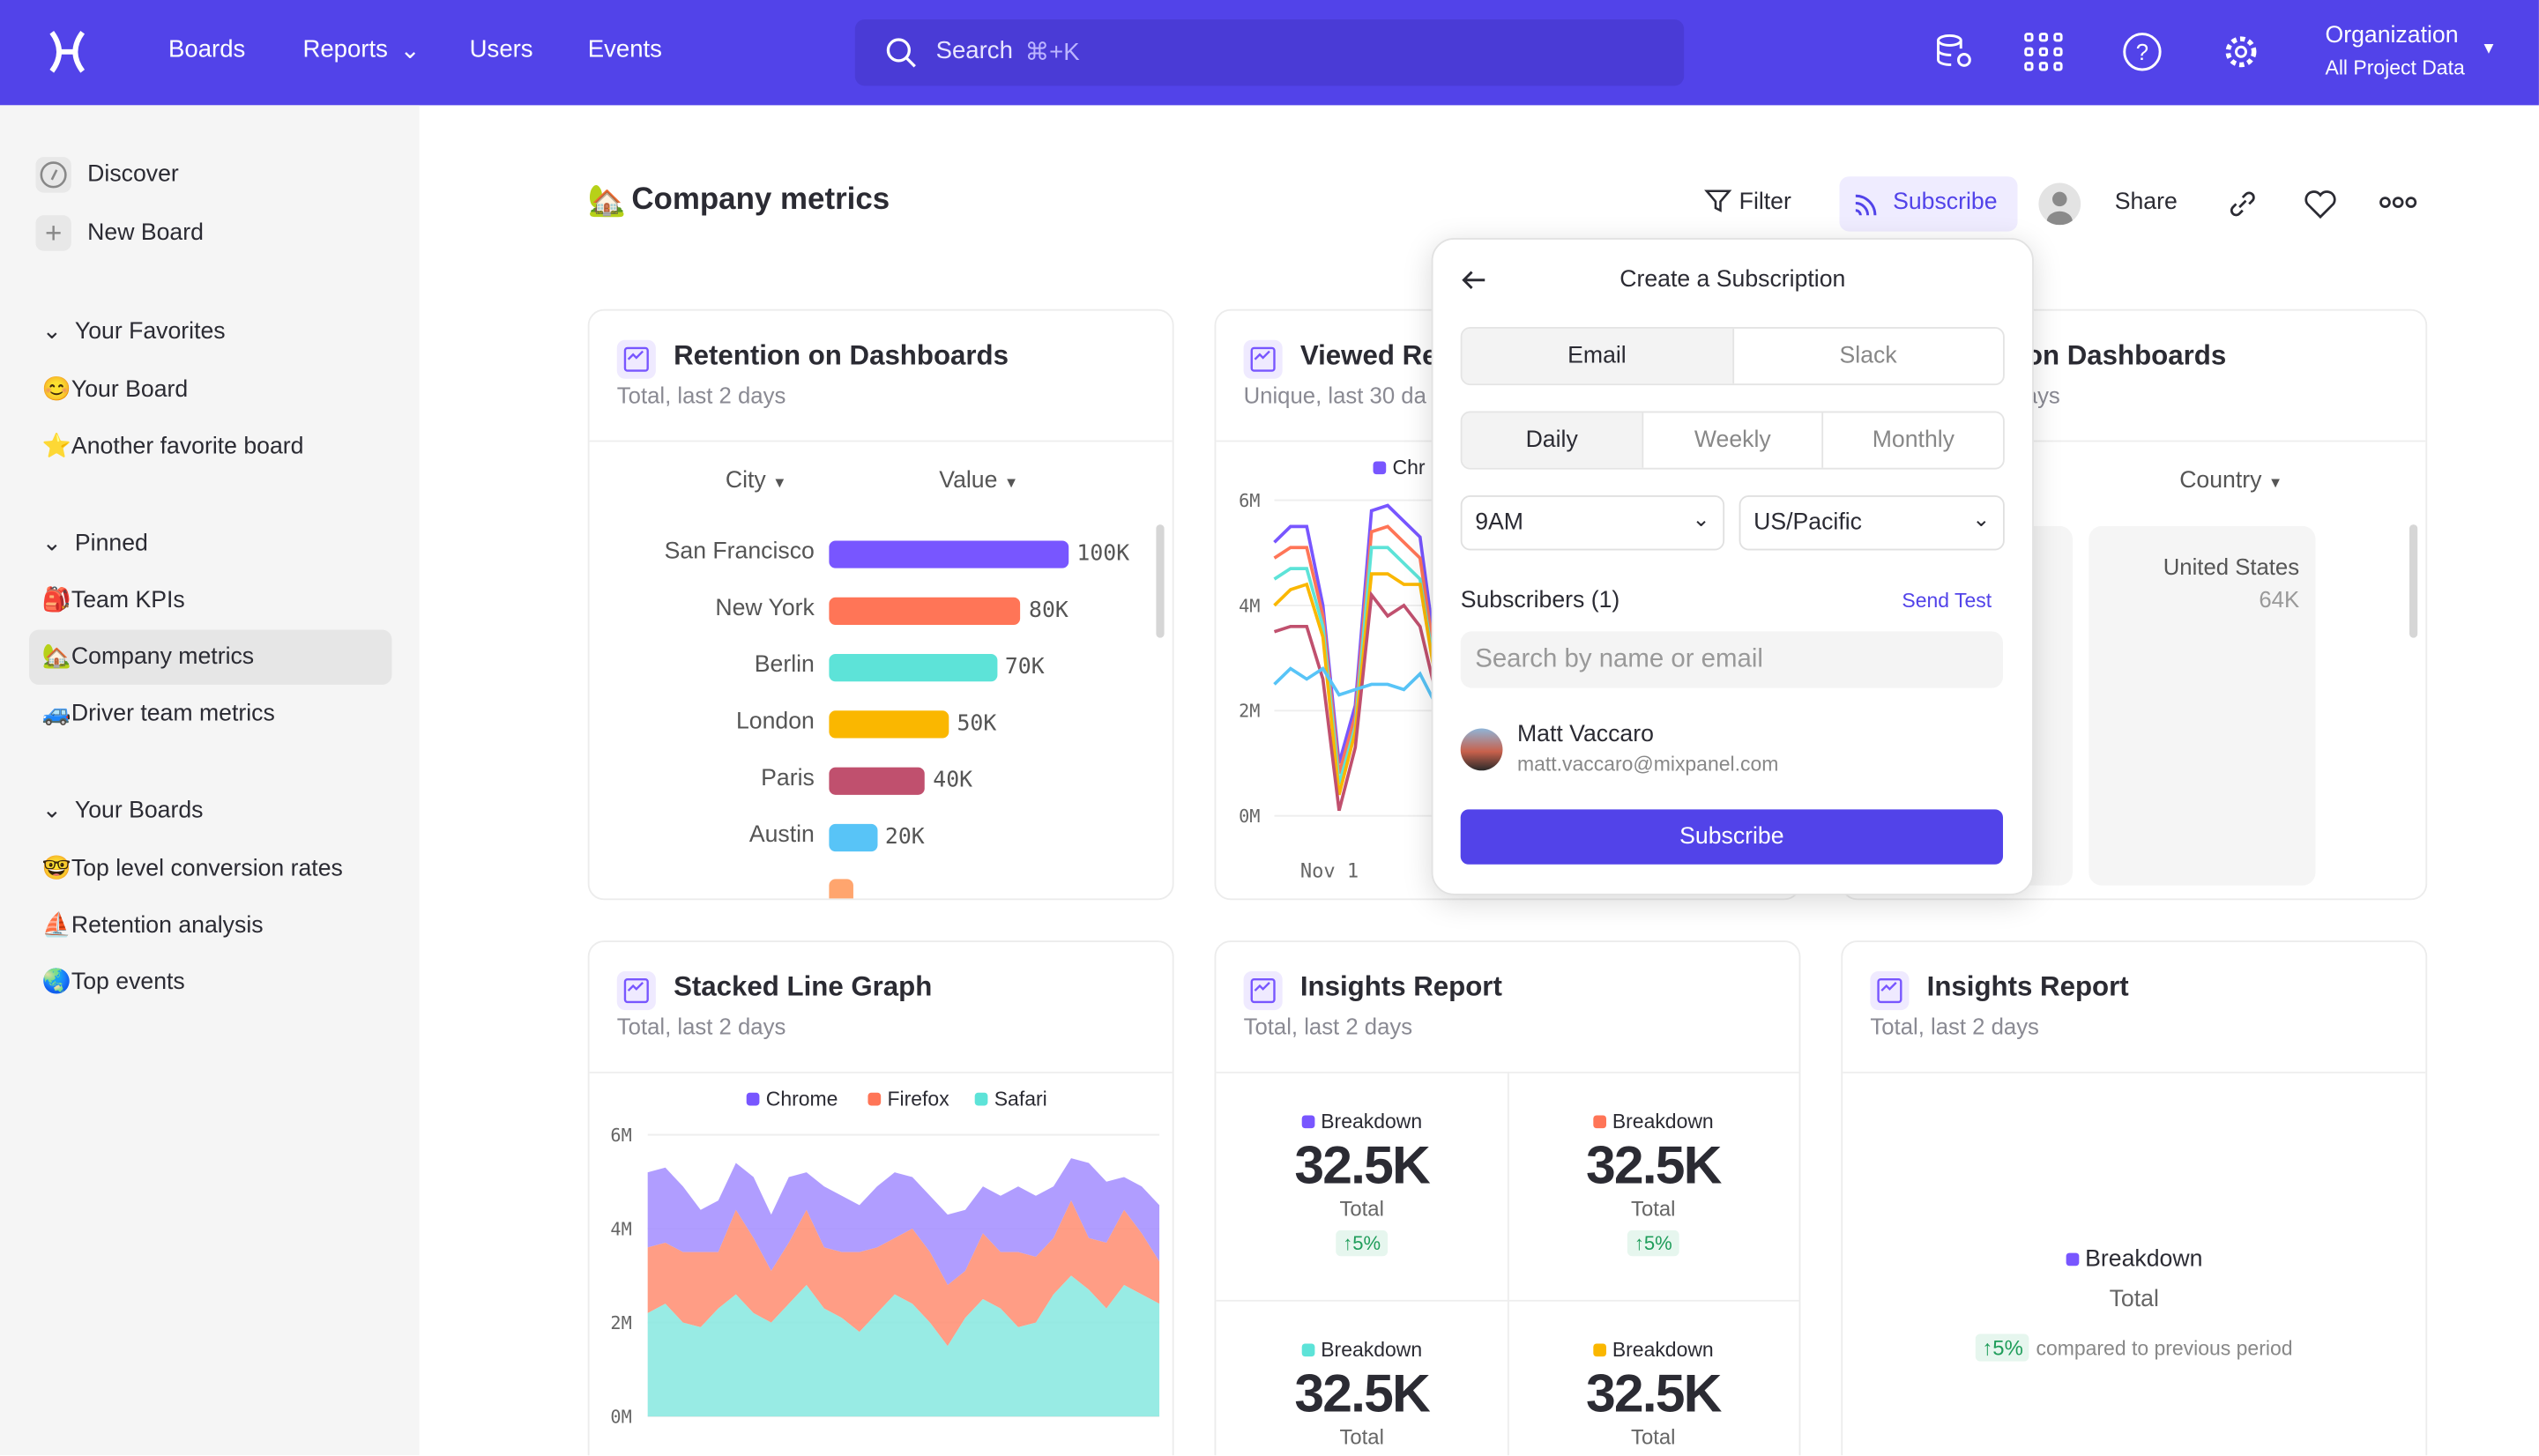 The height and width of the screenshot is (1456, 2539). I want to click on value-column-header: Value ▼, so click(978, 481).